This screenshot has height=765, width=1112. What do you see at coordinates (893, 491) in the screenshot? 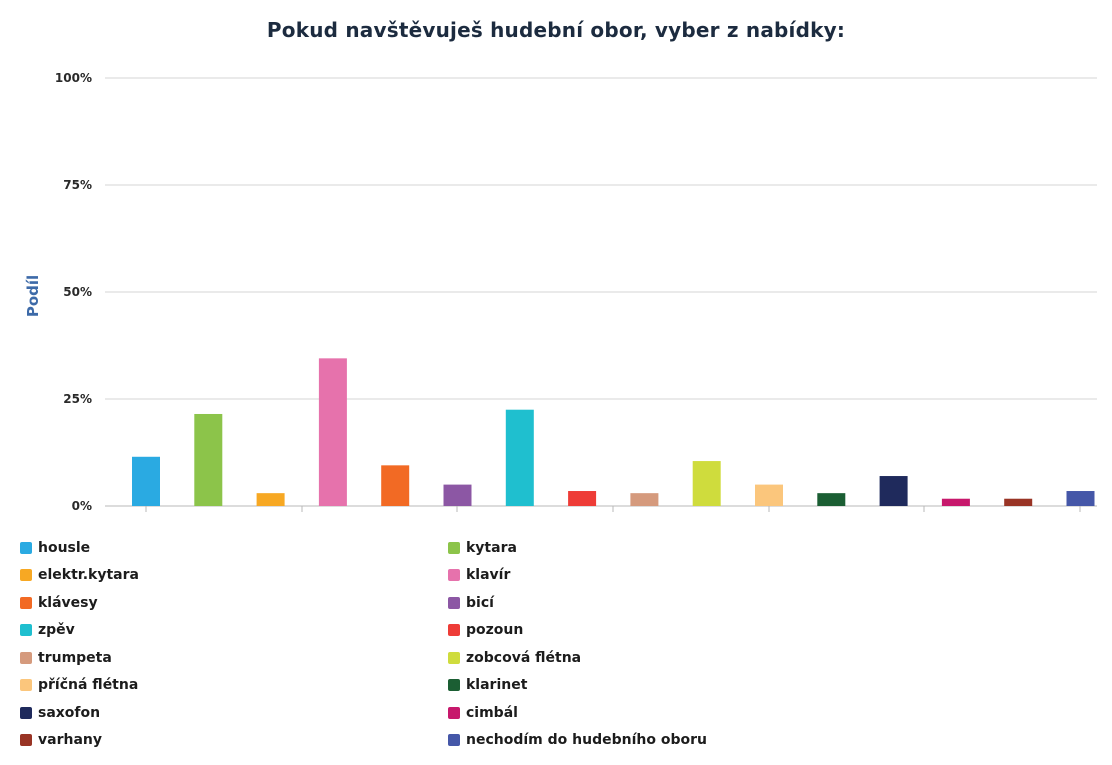
I see `bar-13: saxofon` at bounding box center [893, 491].